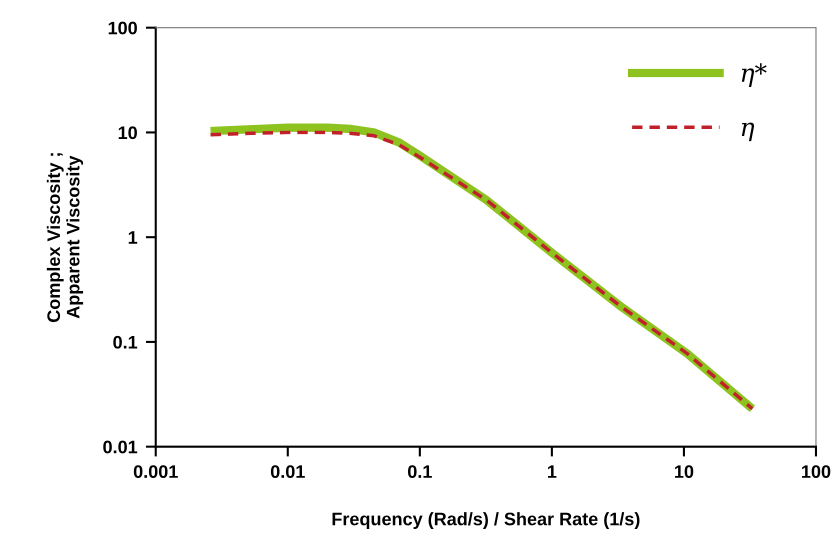  Describe the element at coordinates (486, 520) in the screenshot. I see `x-axis-title: Frequency (Rad/s) / Shear Rate (1/s)` at that location.